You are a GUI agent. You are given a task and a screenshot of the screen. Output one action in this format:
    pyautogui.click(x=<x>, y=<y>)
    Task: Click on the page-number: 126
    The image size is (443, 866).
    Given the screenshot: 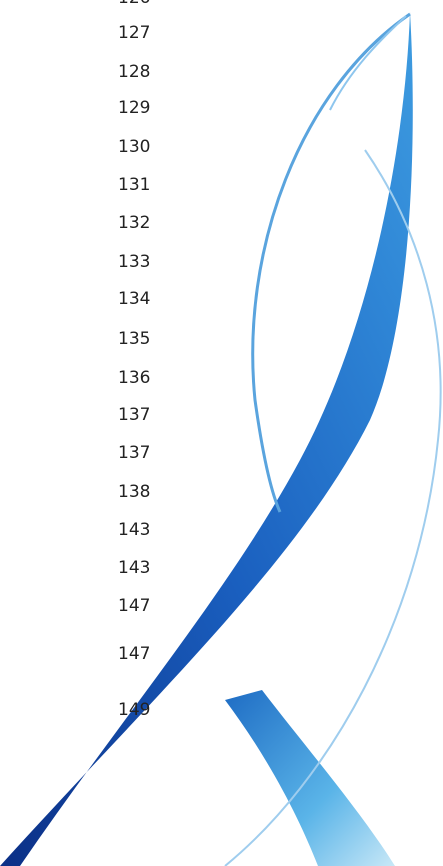 What is the action you would take?
    pyautogui.click(x=134, y=4)
    